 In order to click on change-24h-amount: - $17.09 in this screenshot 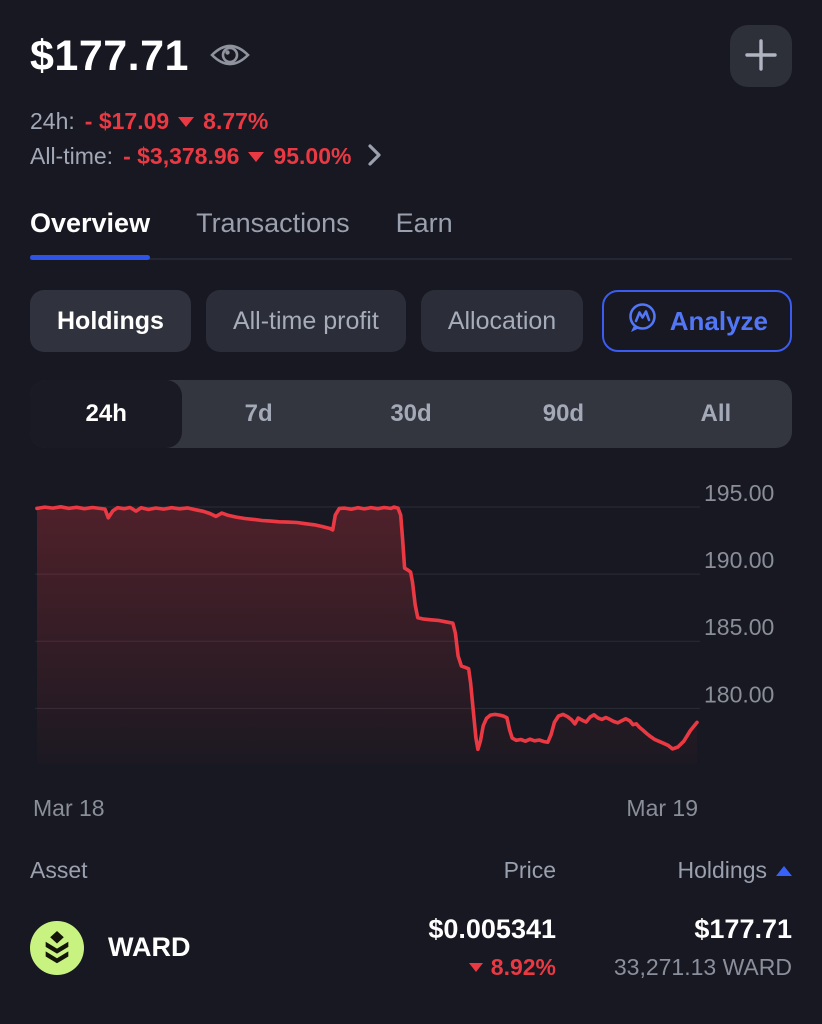, I will do `click(127, 121)`.